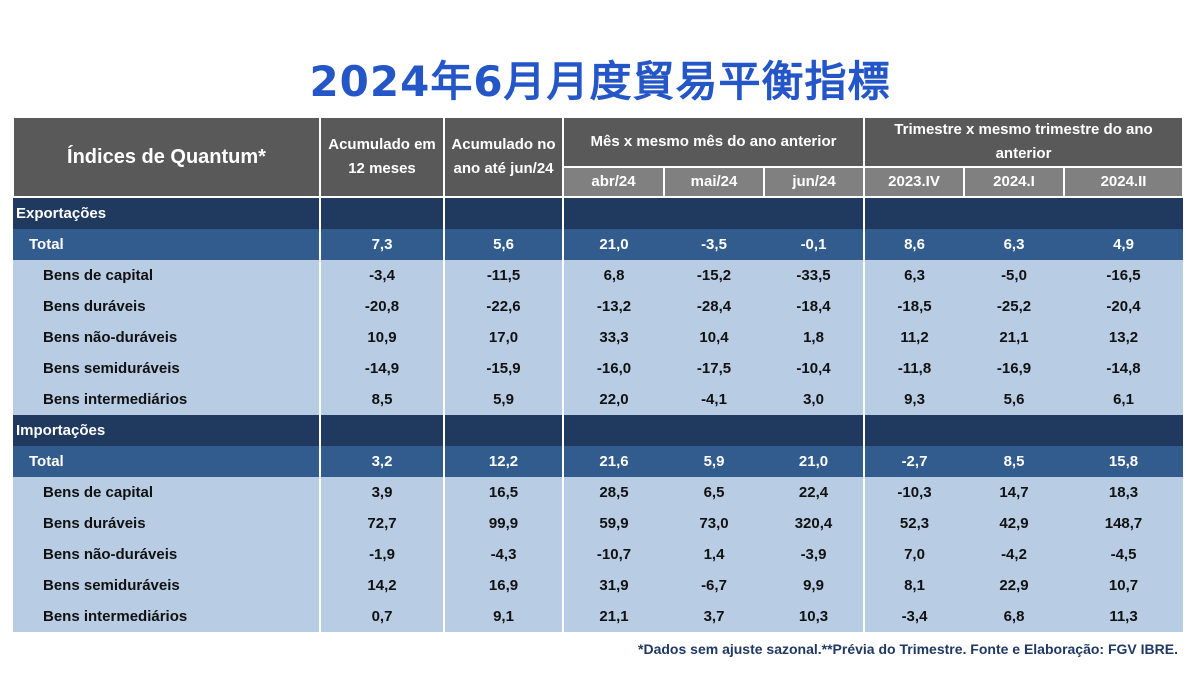 The height and width of the screenshot is (683, 1200). Describe the element at coordinates (381, 616) in the screenshot. I see `value-cell: 0,7` at that location.